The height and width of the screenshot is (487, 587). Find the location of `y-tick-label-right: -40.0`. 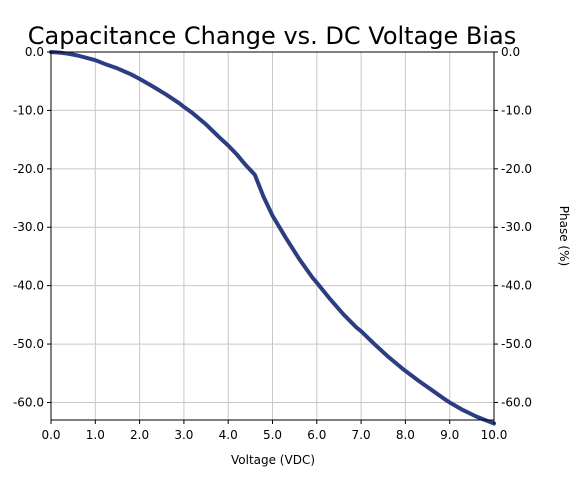

y-tick-label-right: -40.0 is located at coordinates (516, 286).